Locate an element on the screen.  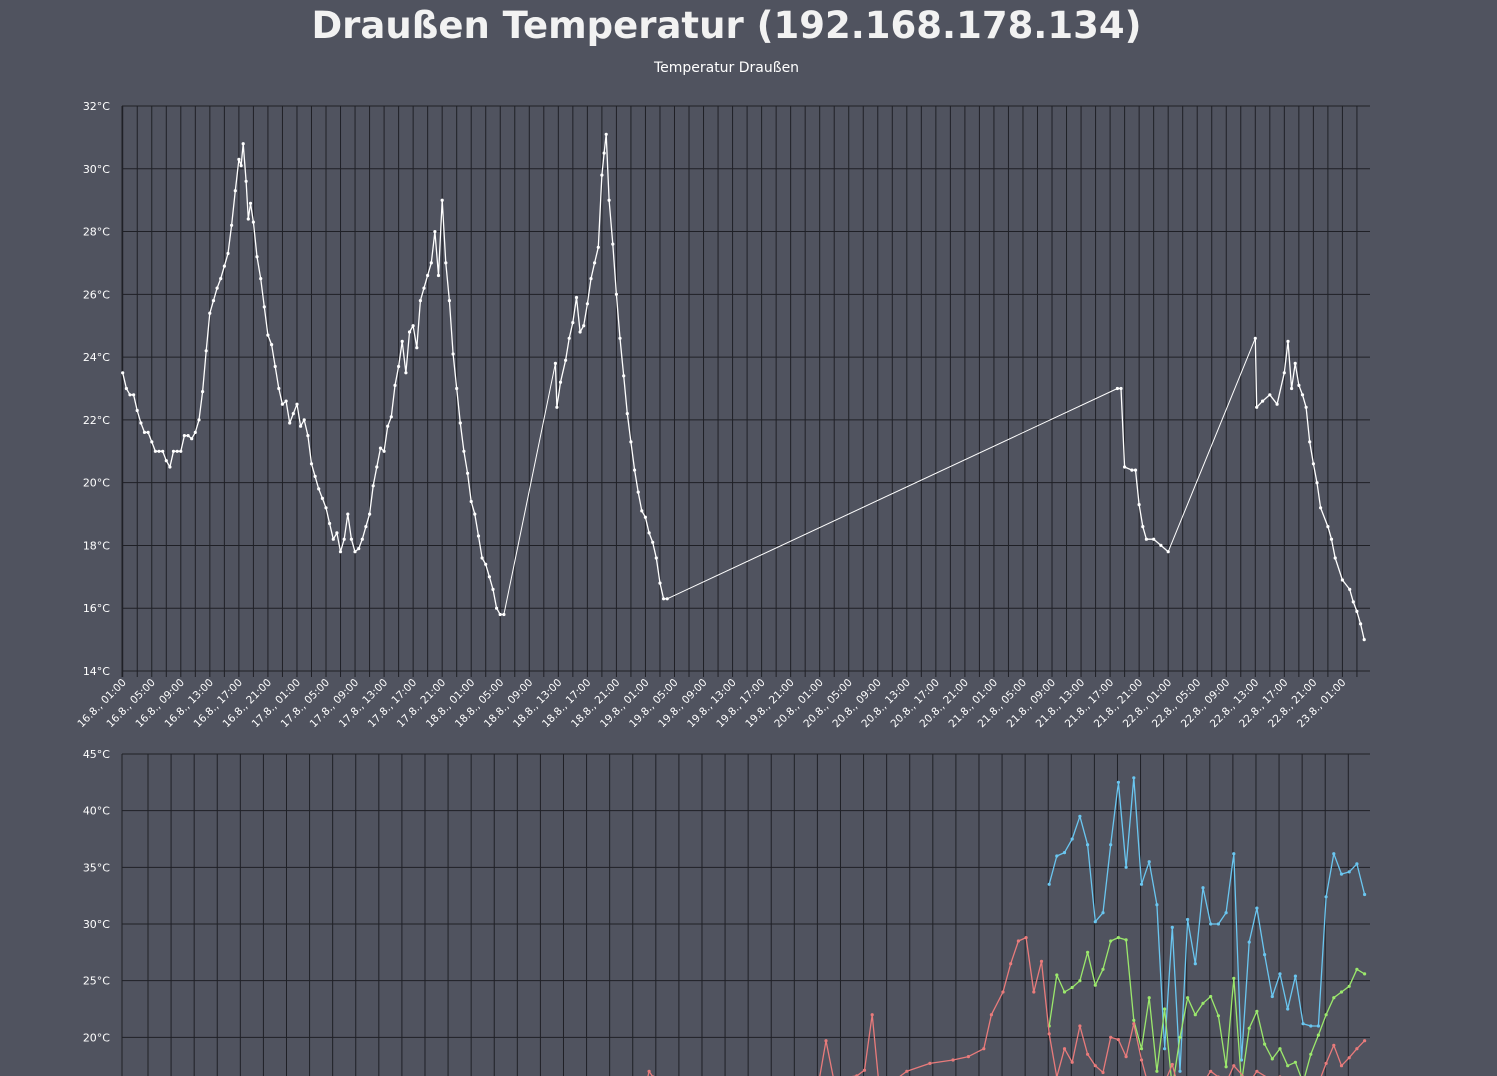
y-tick-label: 26°C is located at coordinates (96, 294).